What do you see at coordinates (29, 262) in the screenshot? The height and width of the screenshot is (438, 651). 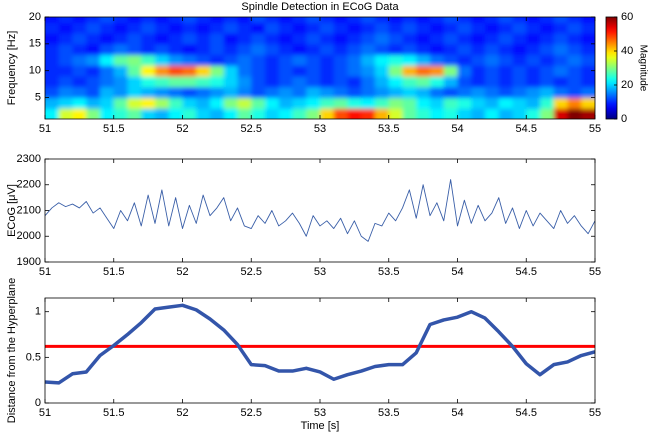 I see `y-tick-label: 1900` at bounding box center [29, 262].